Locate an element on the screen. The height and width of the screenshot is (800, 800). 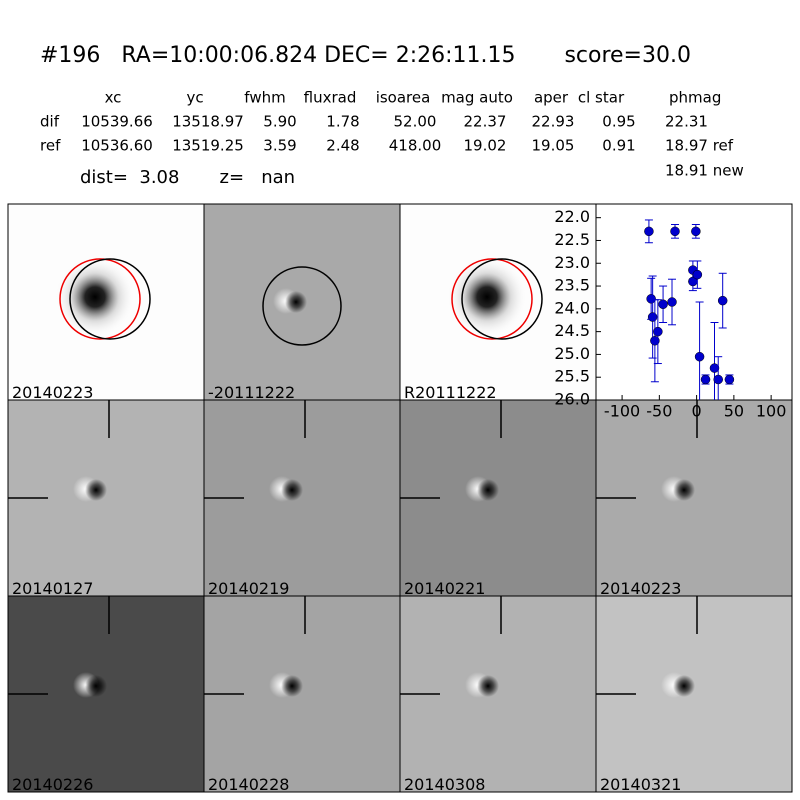
y-tick-label: 24.0 is located at coordinates (572, 307).